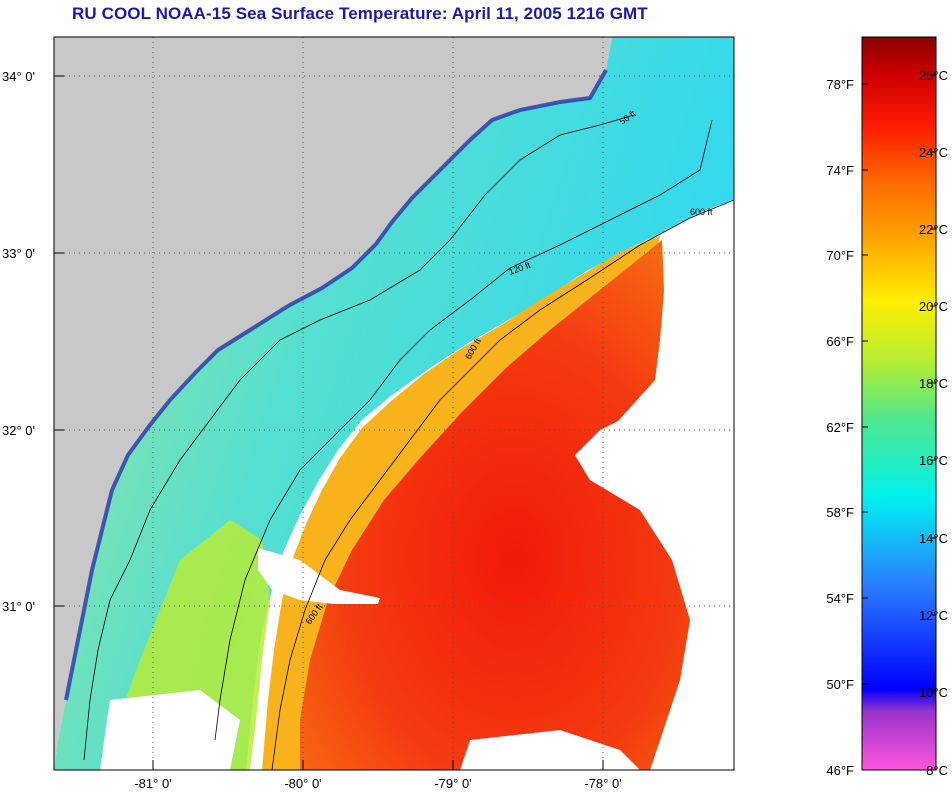 This screenshot has width=952, height=793. I want to click on colorbar-c-label: 8°C, so click(937, 770).